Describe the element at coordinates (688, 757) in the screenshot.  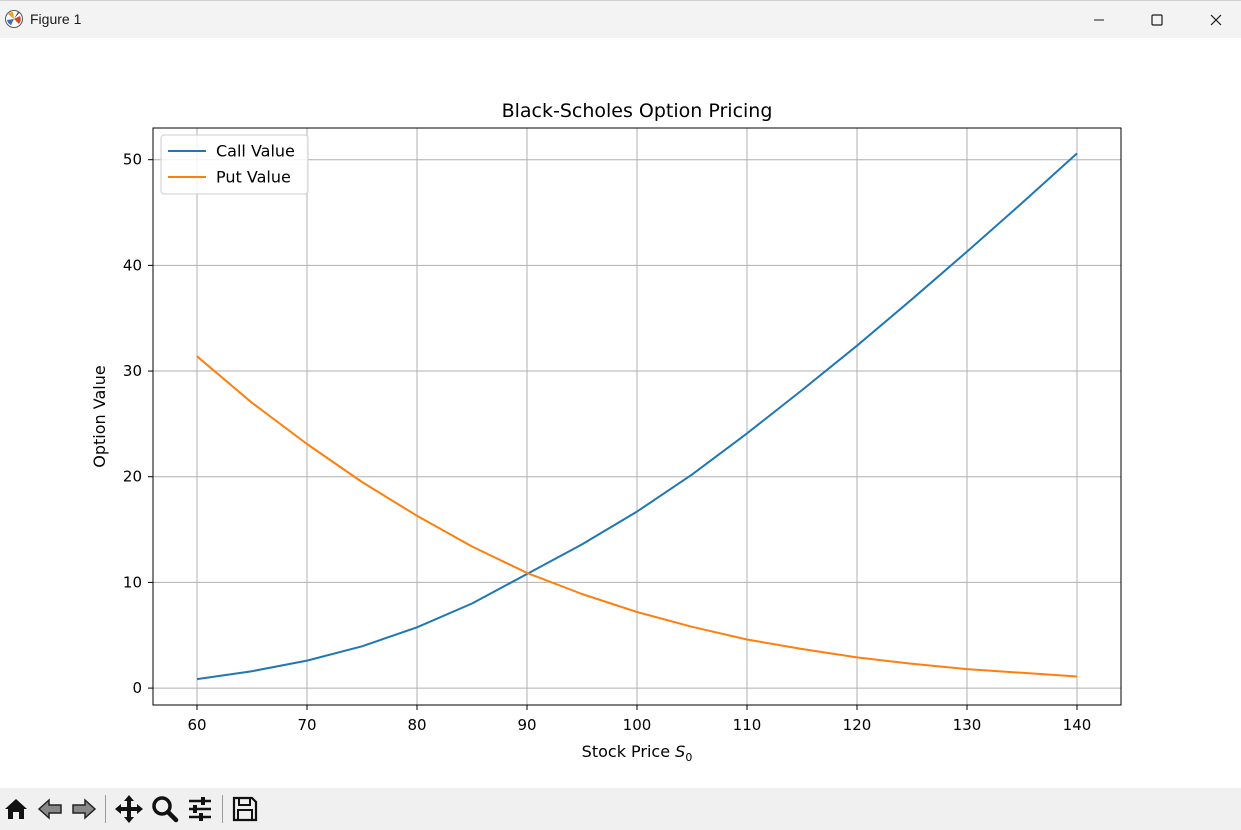
I see `x-axis-label-subscript: 0` at that location.